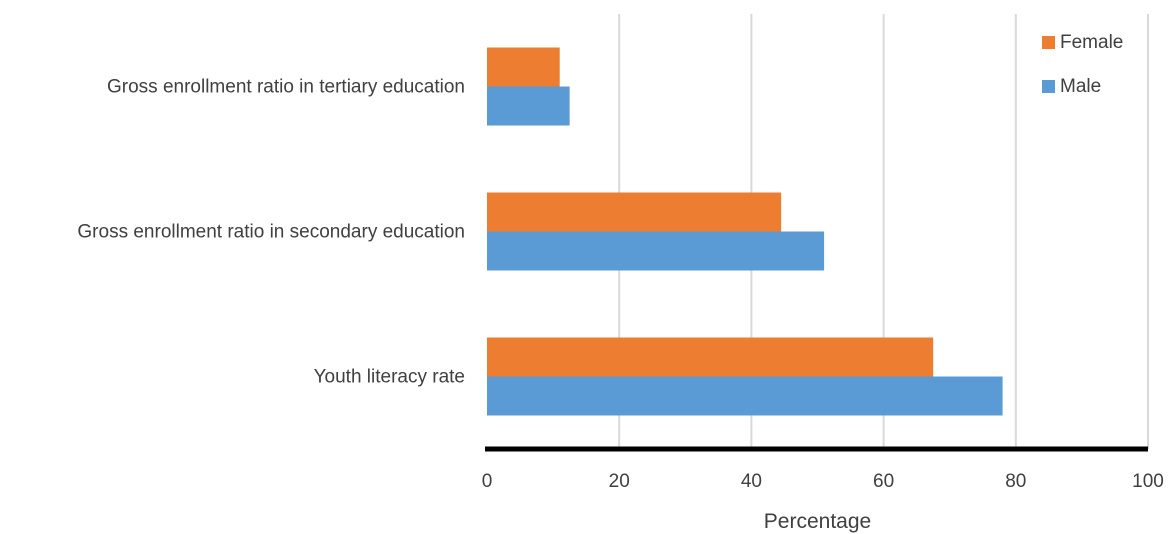  I want to click on tick-label-100: 100, so click(1148, 481).